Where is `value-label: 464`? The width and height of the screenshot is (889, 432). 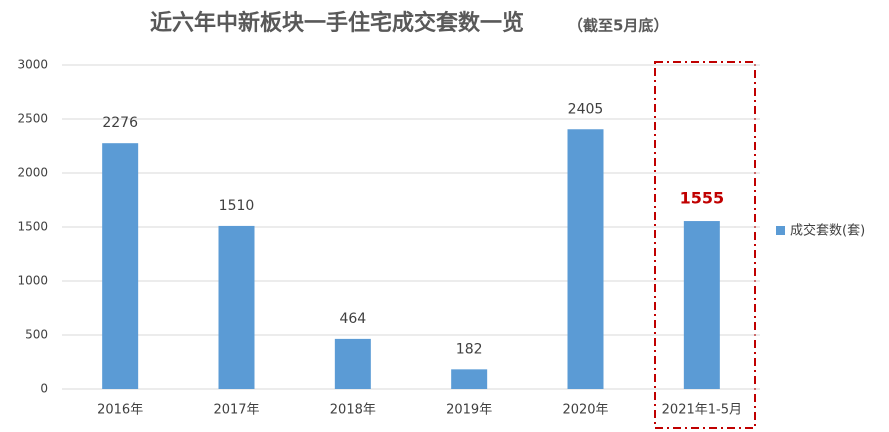 value-label: 464 is located at coordinates (352, 319).